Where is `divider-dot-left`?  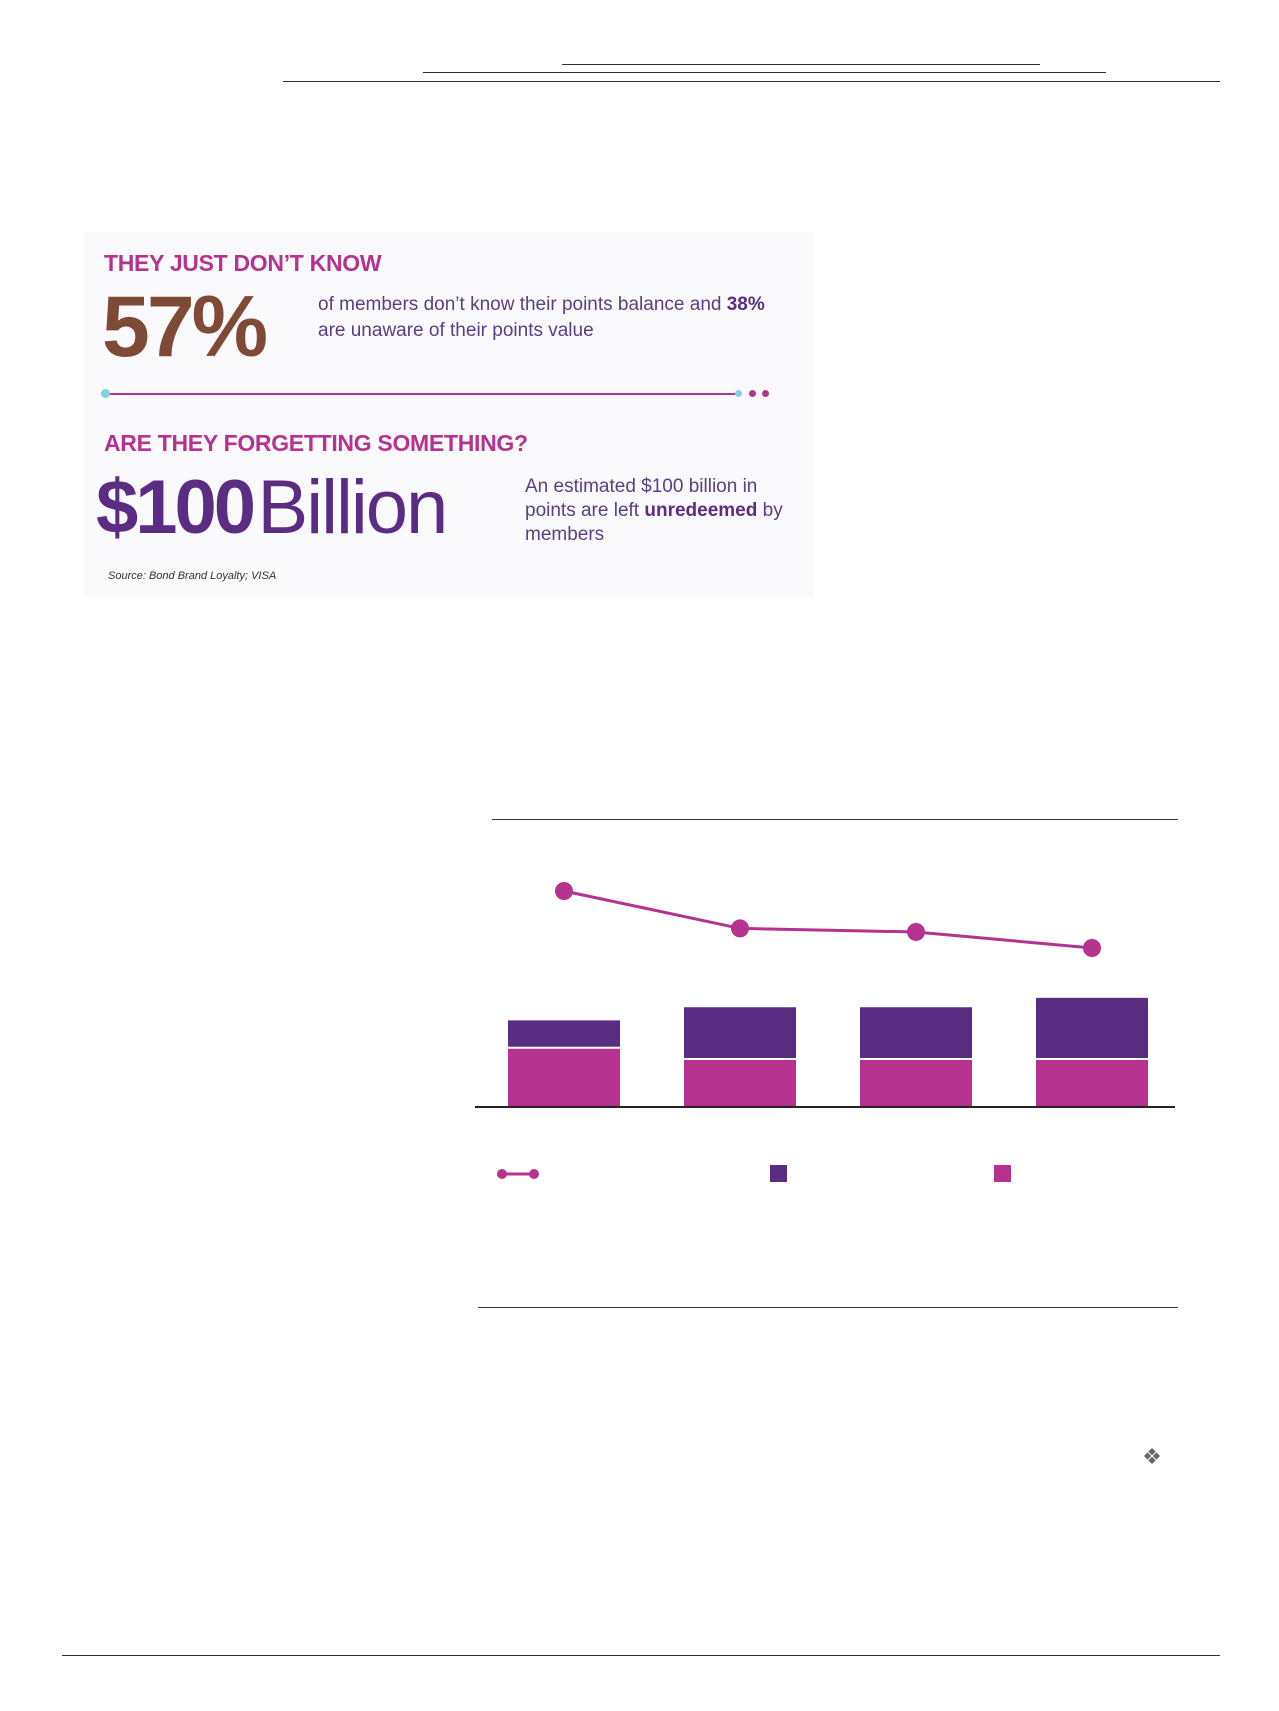
divider-dot-left is located at coordinates (105, 393).